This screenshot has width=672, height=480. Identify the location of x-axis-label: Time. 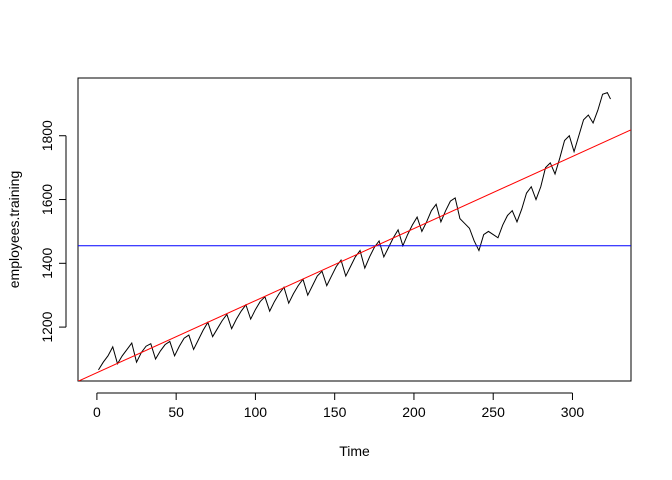
(354, 451).